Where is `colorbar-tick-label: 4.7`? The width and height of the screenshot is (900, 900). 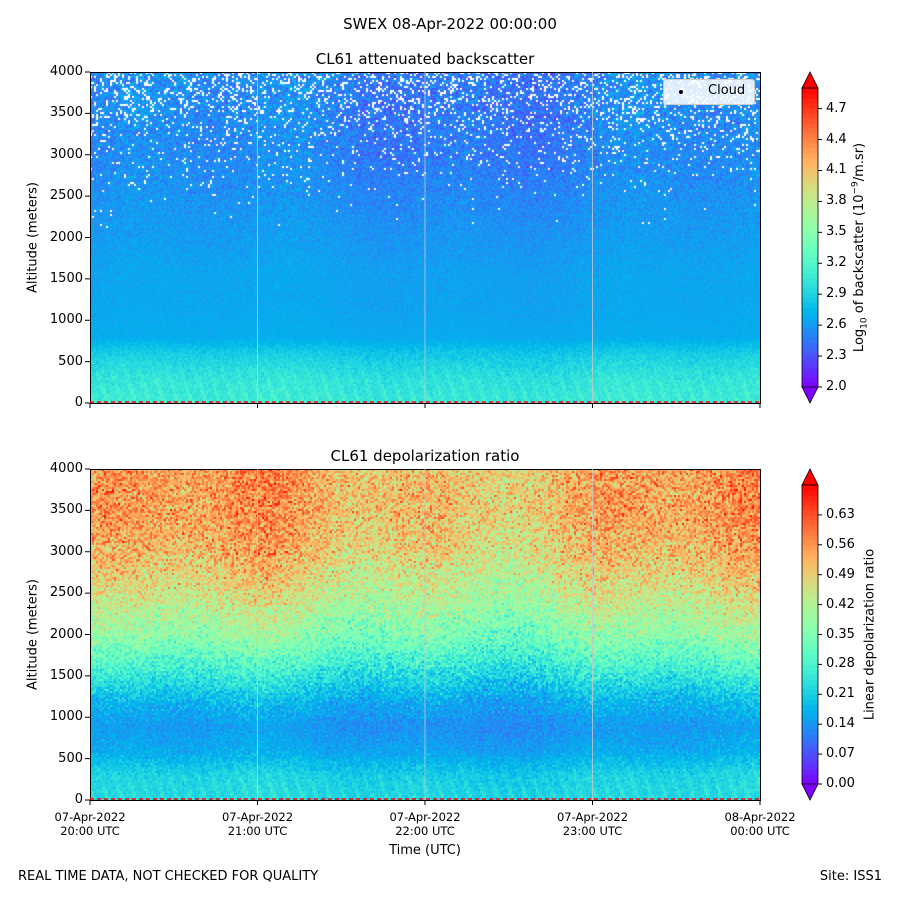 colorbar-tick-label: 4.7 is located at coordinates (836, 108).